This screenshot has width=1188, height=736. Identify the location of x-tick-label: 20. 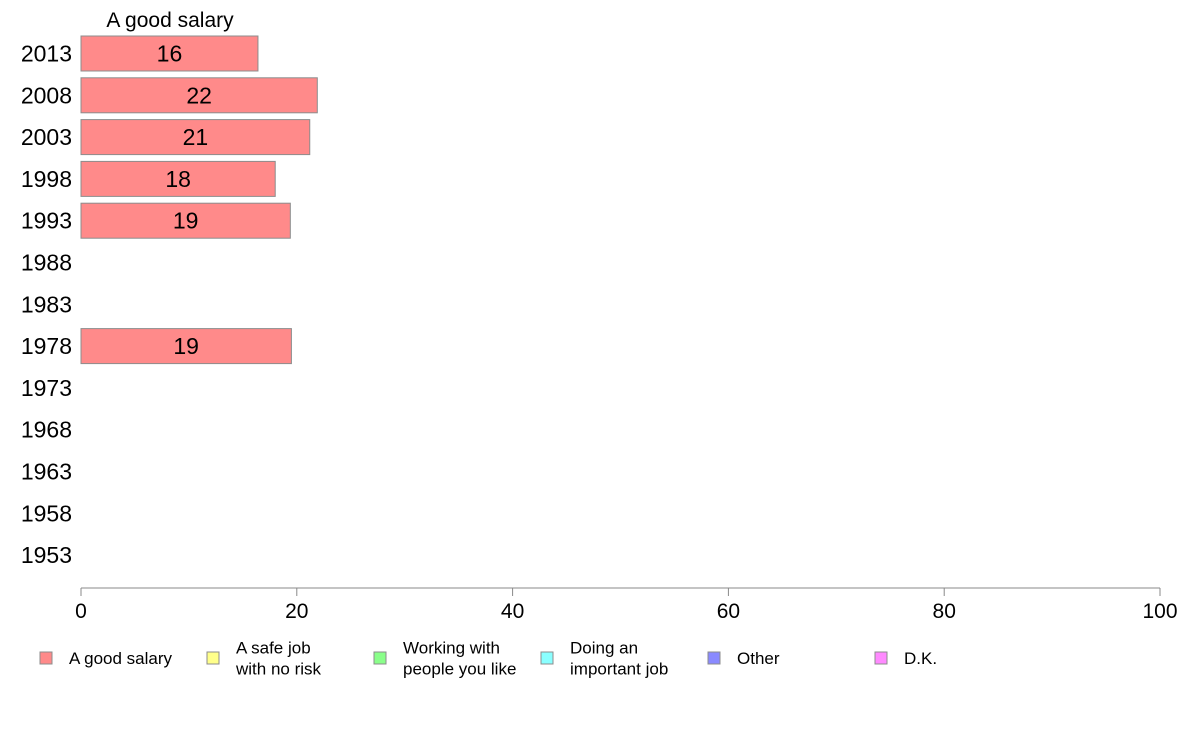
(296, 611).